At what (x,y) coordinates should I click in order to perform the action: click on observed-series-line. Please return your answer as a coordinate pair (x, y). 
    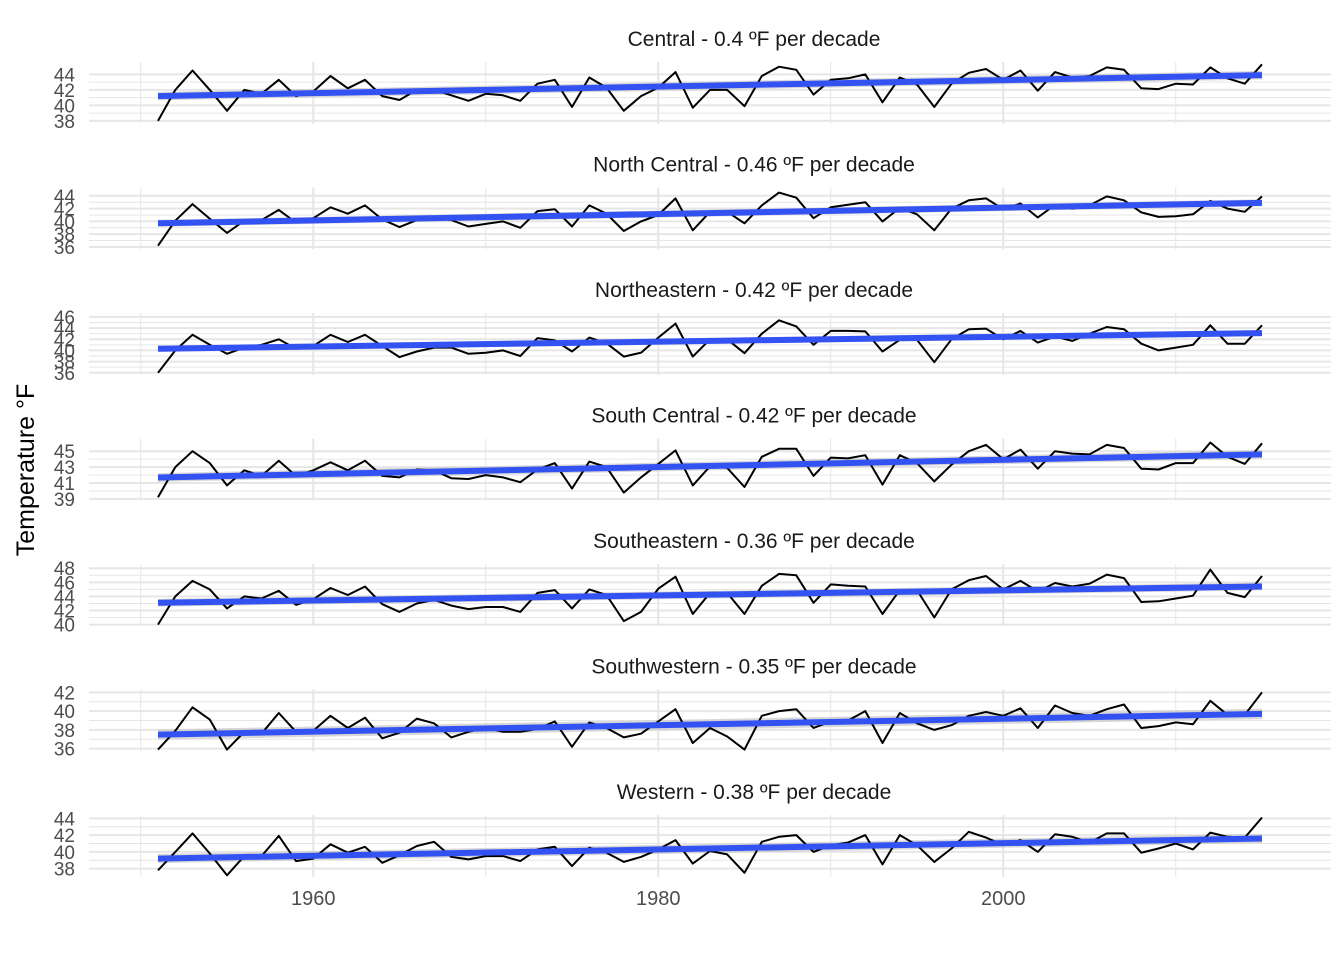
    Looking at the image, I should click on (710, 721).